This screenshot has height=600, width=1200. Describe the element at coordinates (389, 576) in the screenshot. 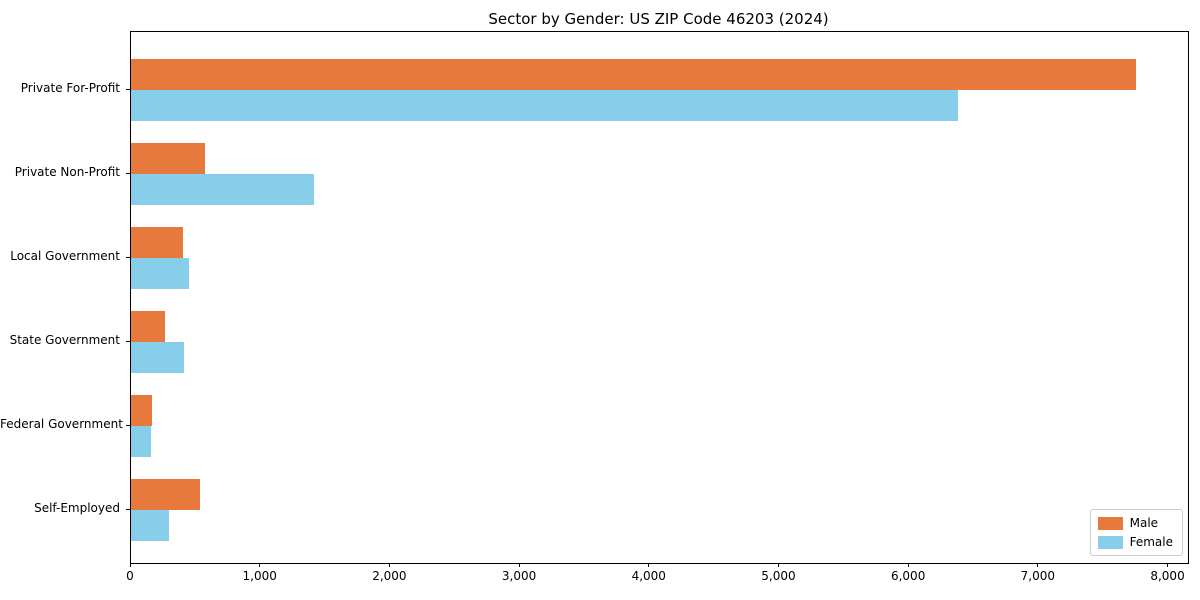

I see `x-axis-label-2: 2,000` at that location.